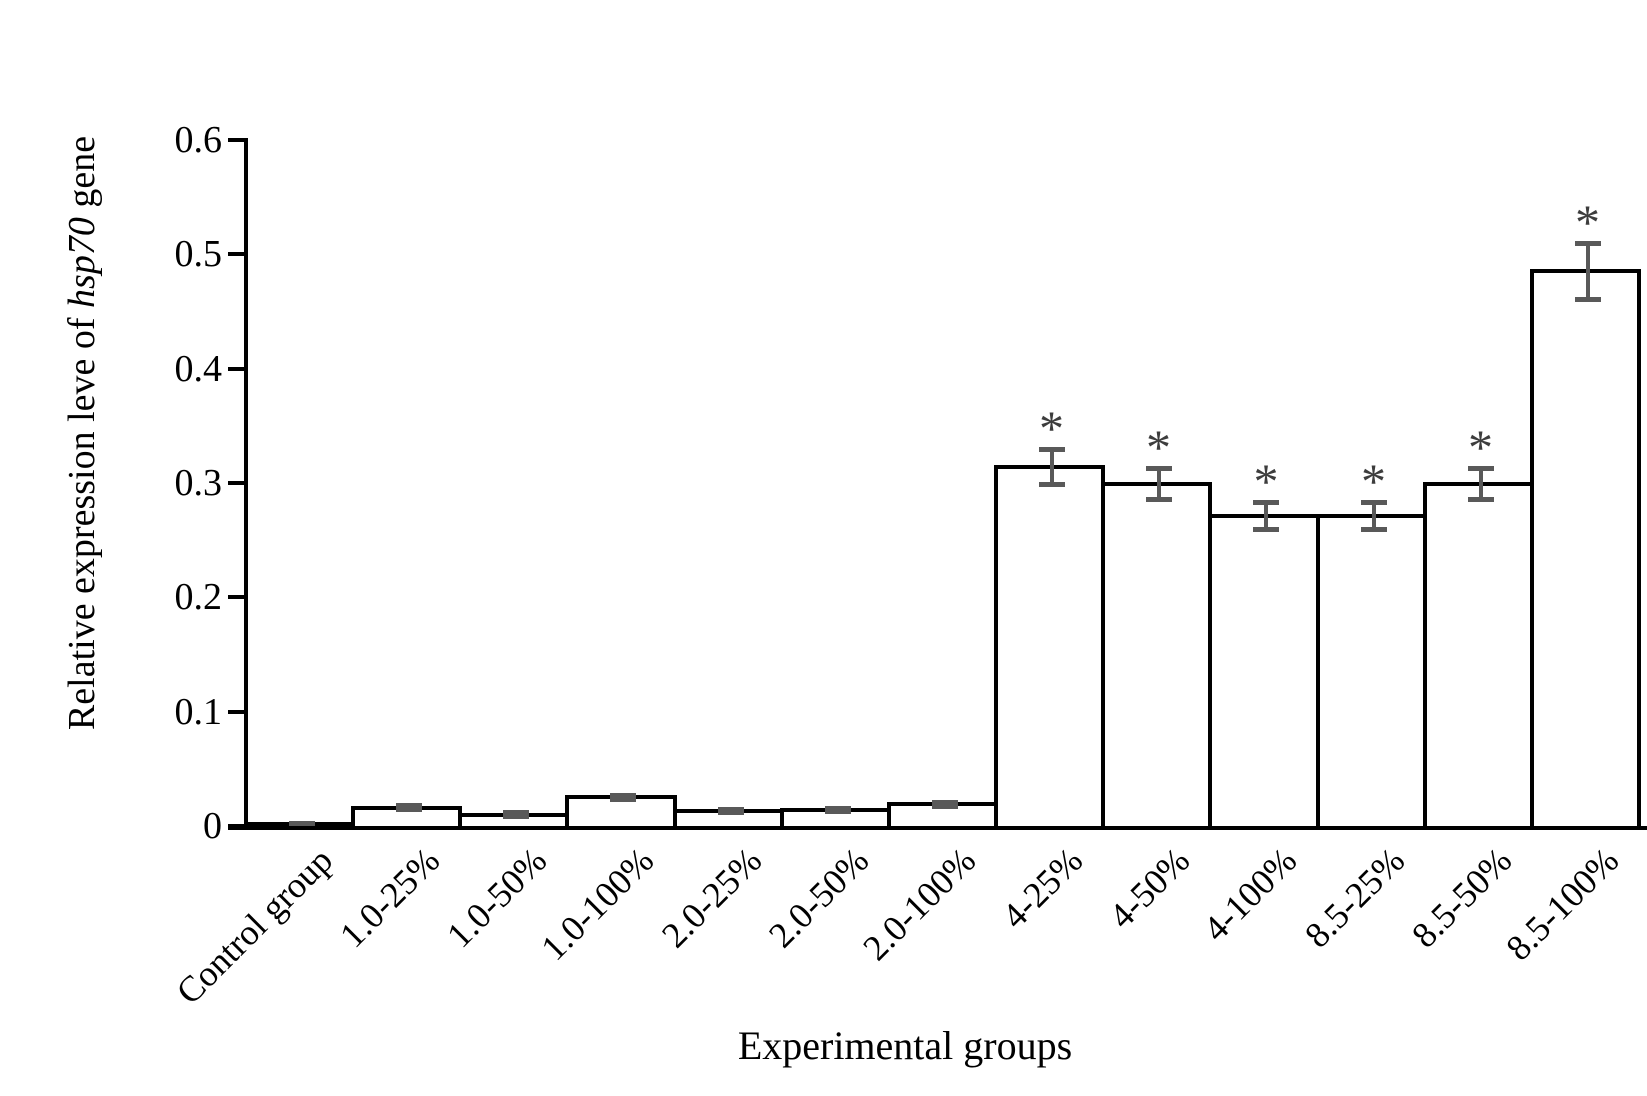 This screenshot has width=1647, height=1096. I want to click on x-axis-line, so click(937, 828).